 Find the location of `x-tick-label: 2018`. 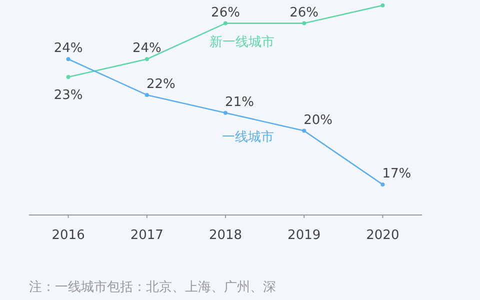

x-tick-label: 2018 is located at coordinates (225, 235).